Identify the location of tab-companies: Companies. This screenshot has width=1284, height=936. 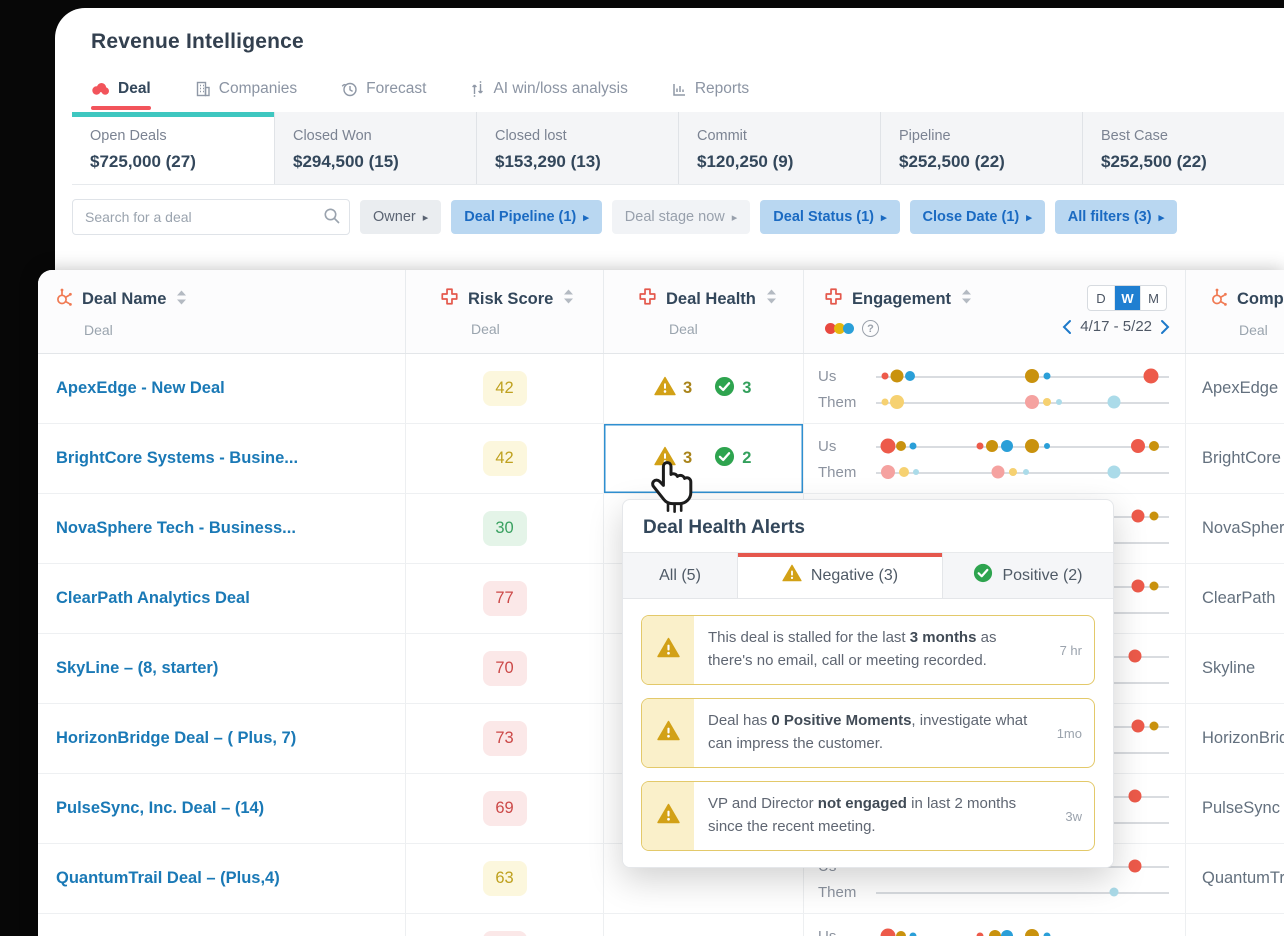
(246, 96).